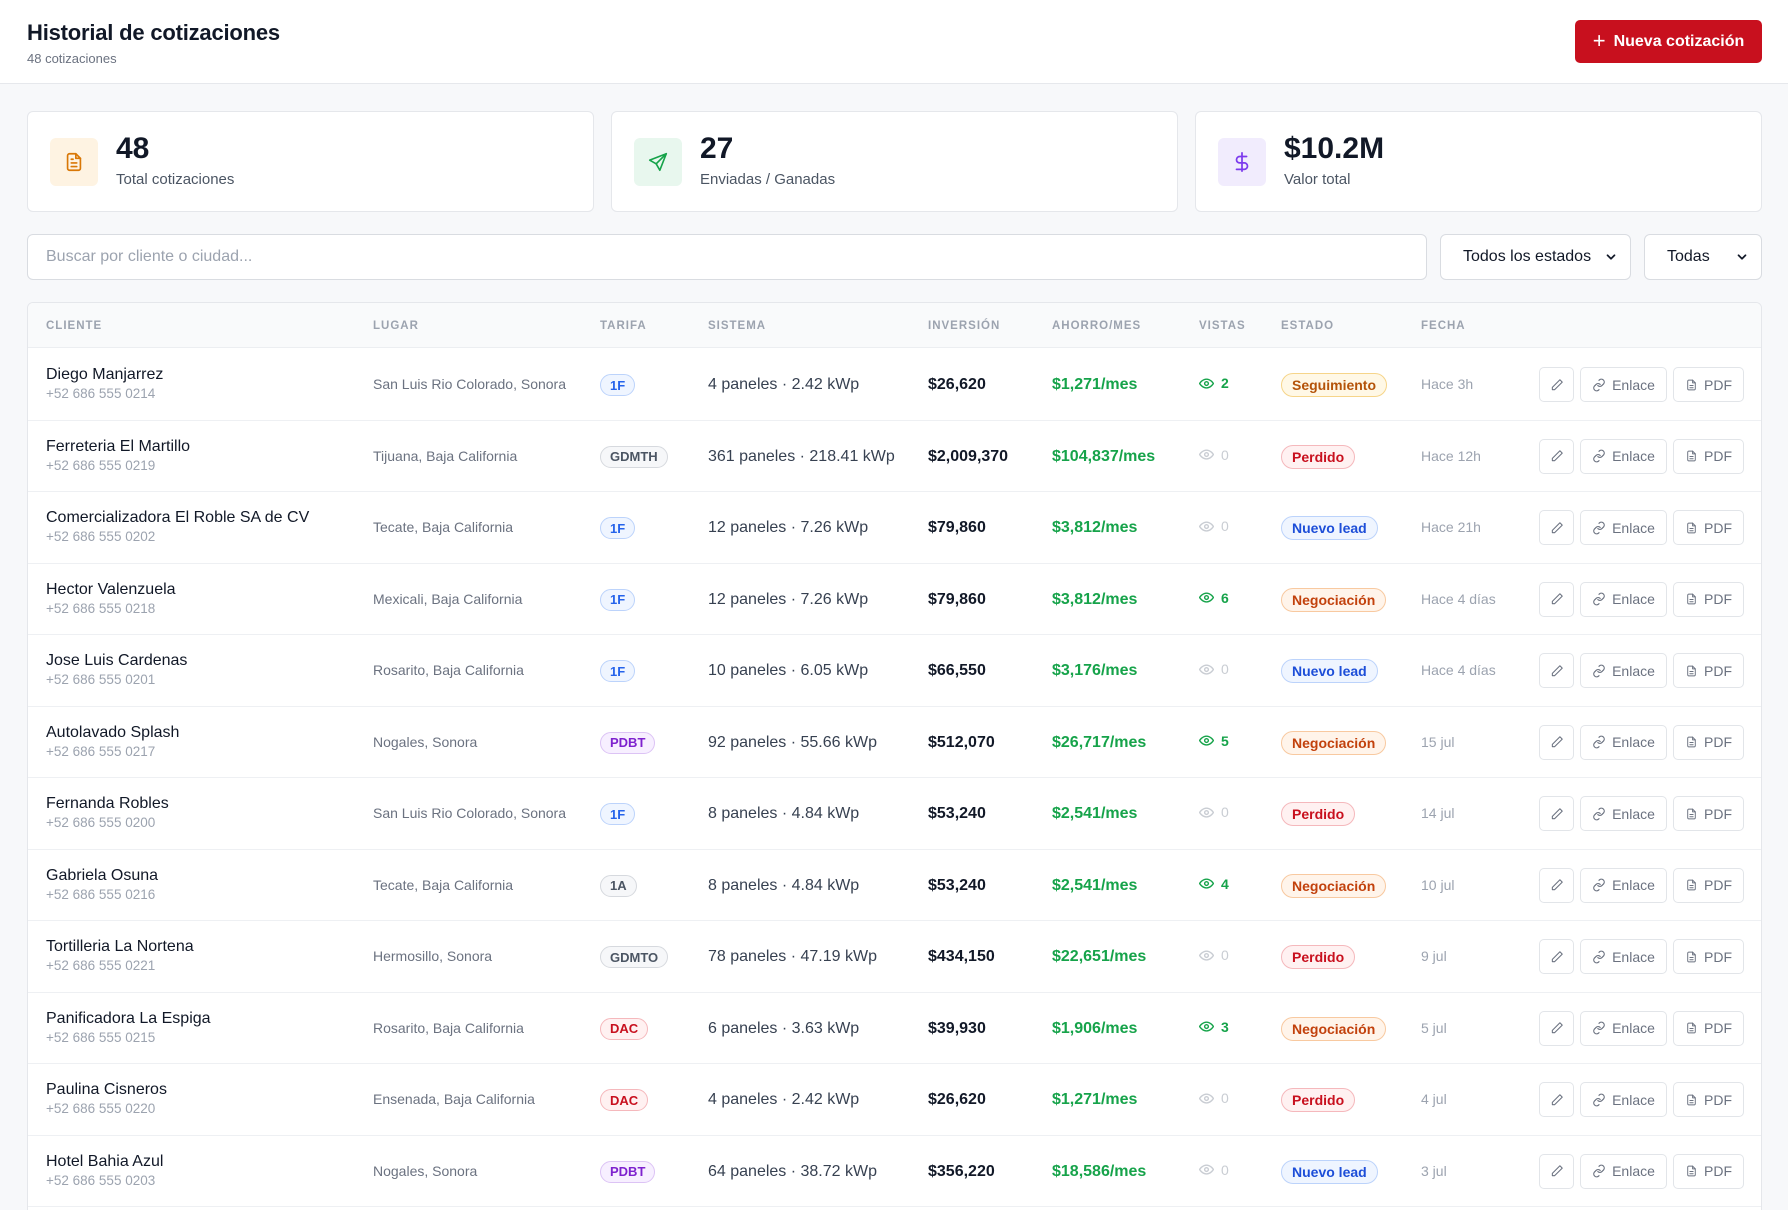  What do you see at coordinates (448, 598) in the screenshot?
I see `client-place: Mexicali, Baja California` at bounding box center [448, 598].